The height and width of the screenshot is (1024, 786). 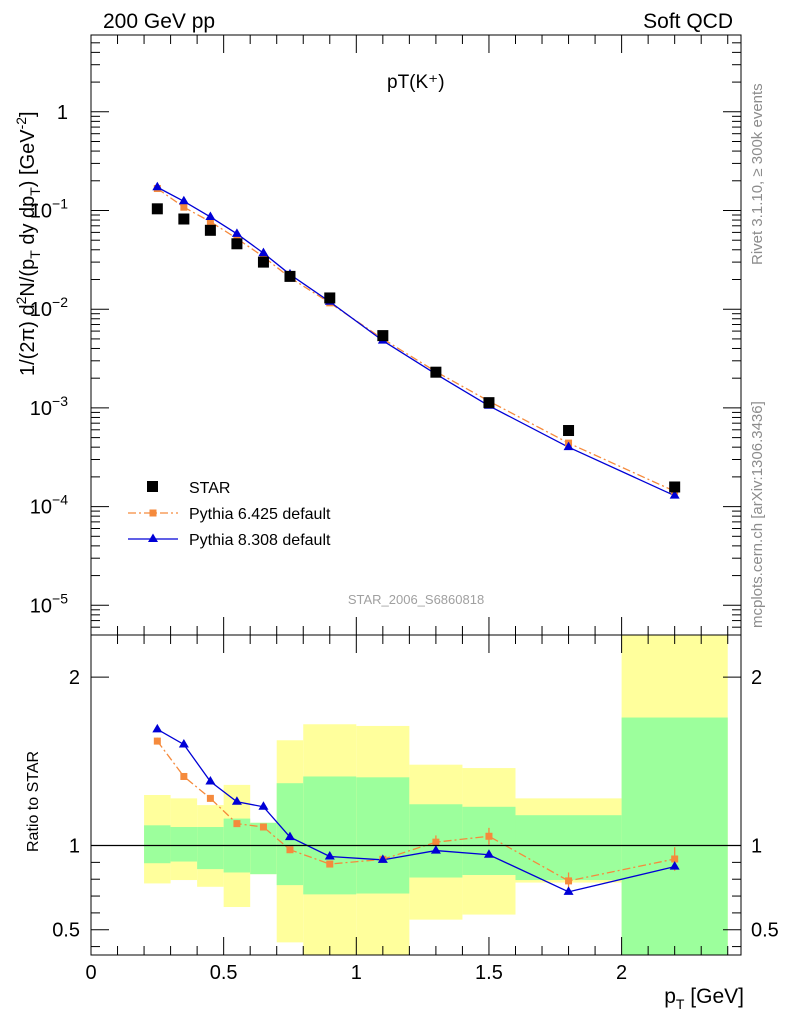 I want to click on upper-y-tick-label: 10⁻⁴, so click(x=49, y=505).